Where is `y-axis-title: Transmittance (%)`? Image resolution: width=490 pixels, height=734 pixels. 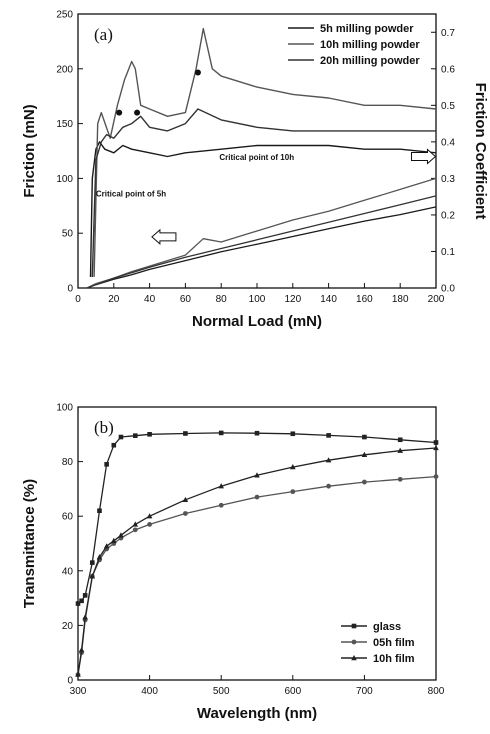 y-axis-title: Transmittance (%) is located at coordinates (29, 543).